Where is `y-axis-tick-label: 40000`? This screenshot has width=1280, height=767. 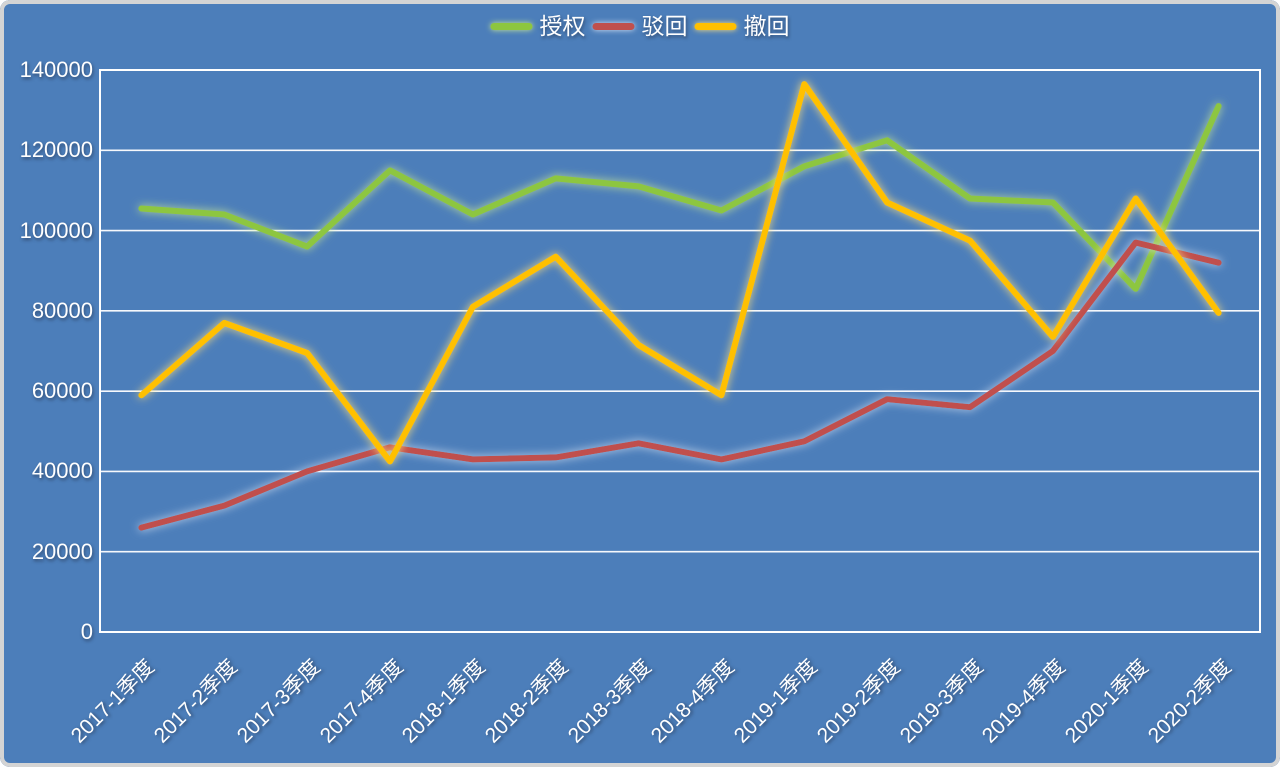 y-axis-tick-label: 40000 is located at coordinates (62, 471).